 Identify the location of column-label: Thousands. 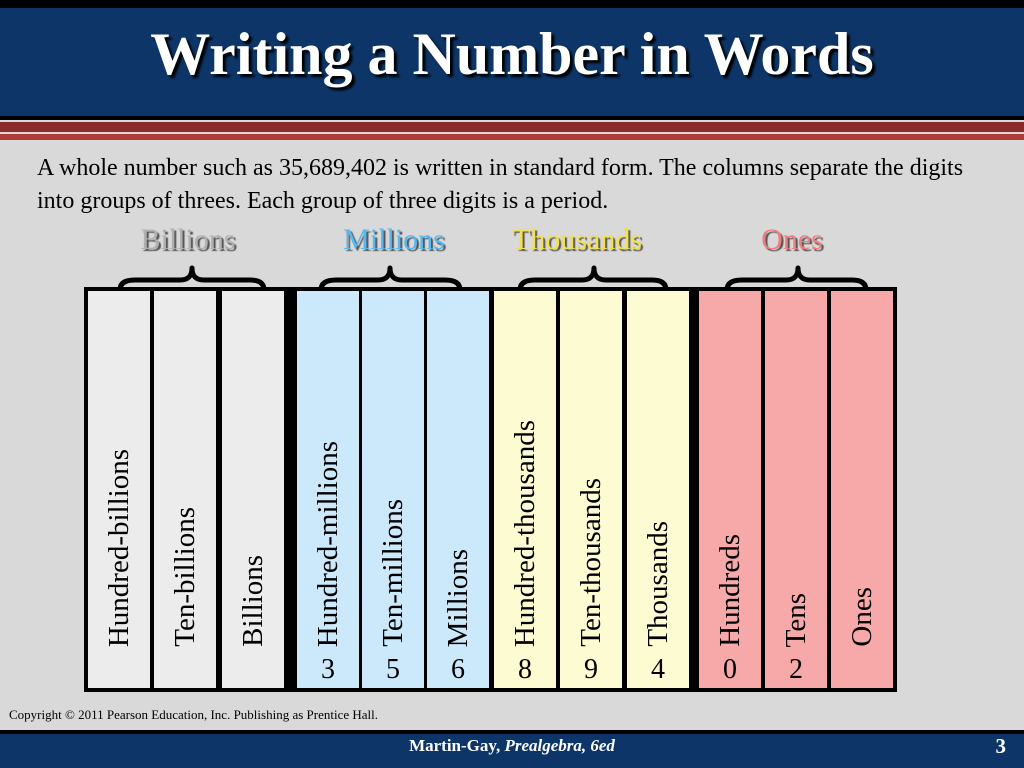
(657, 584).